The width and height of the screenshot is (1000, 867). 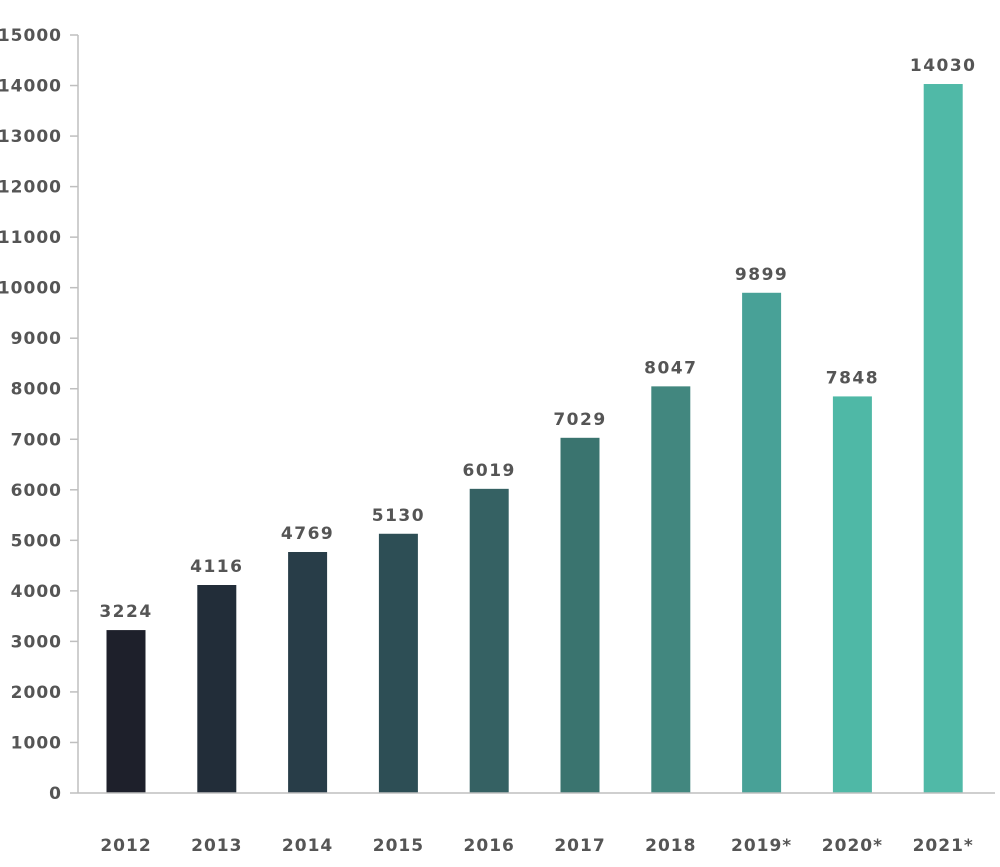 I want to click on y-tick-label: 5000, so click(x=36, y=541).